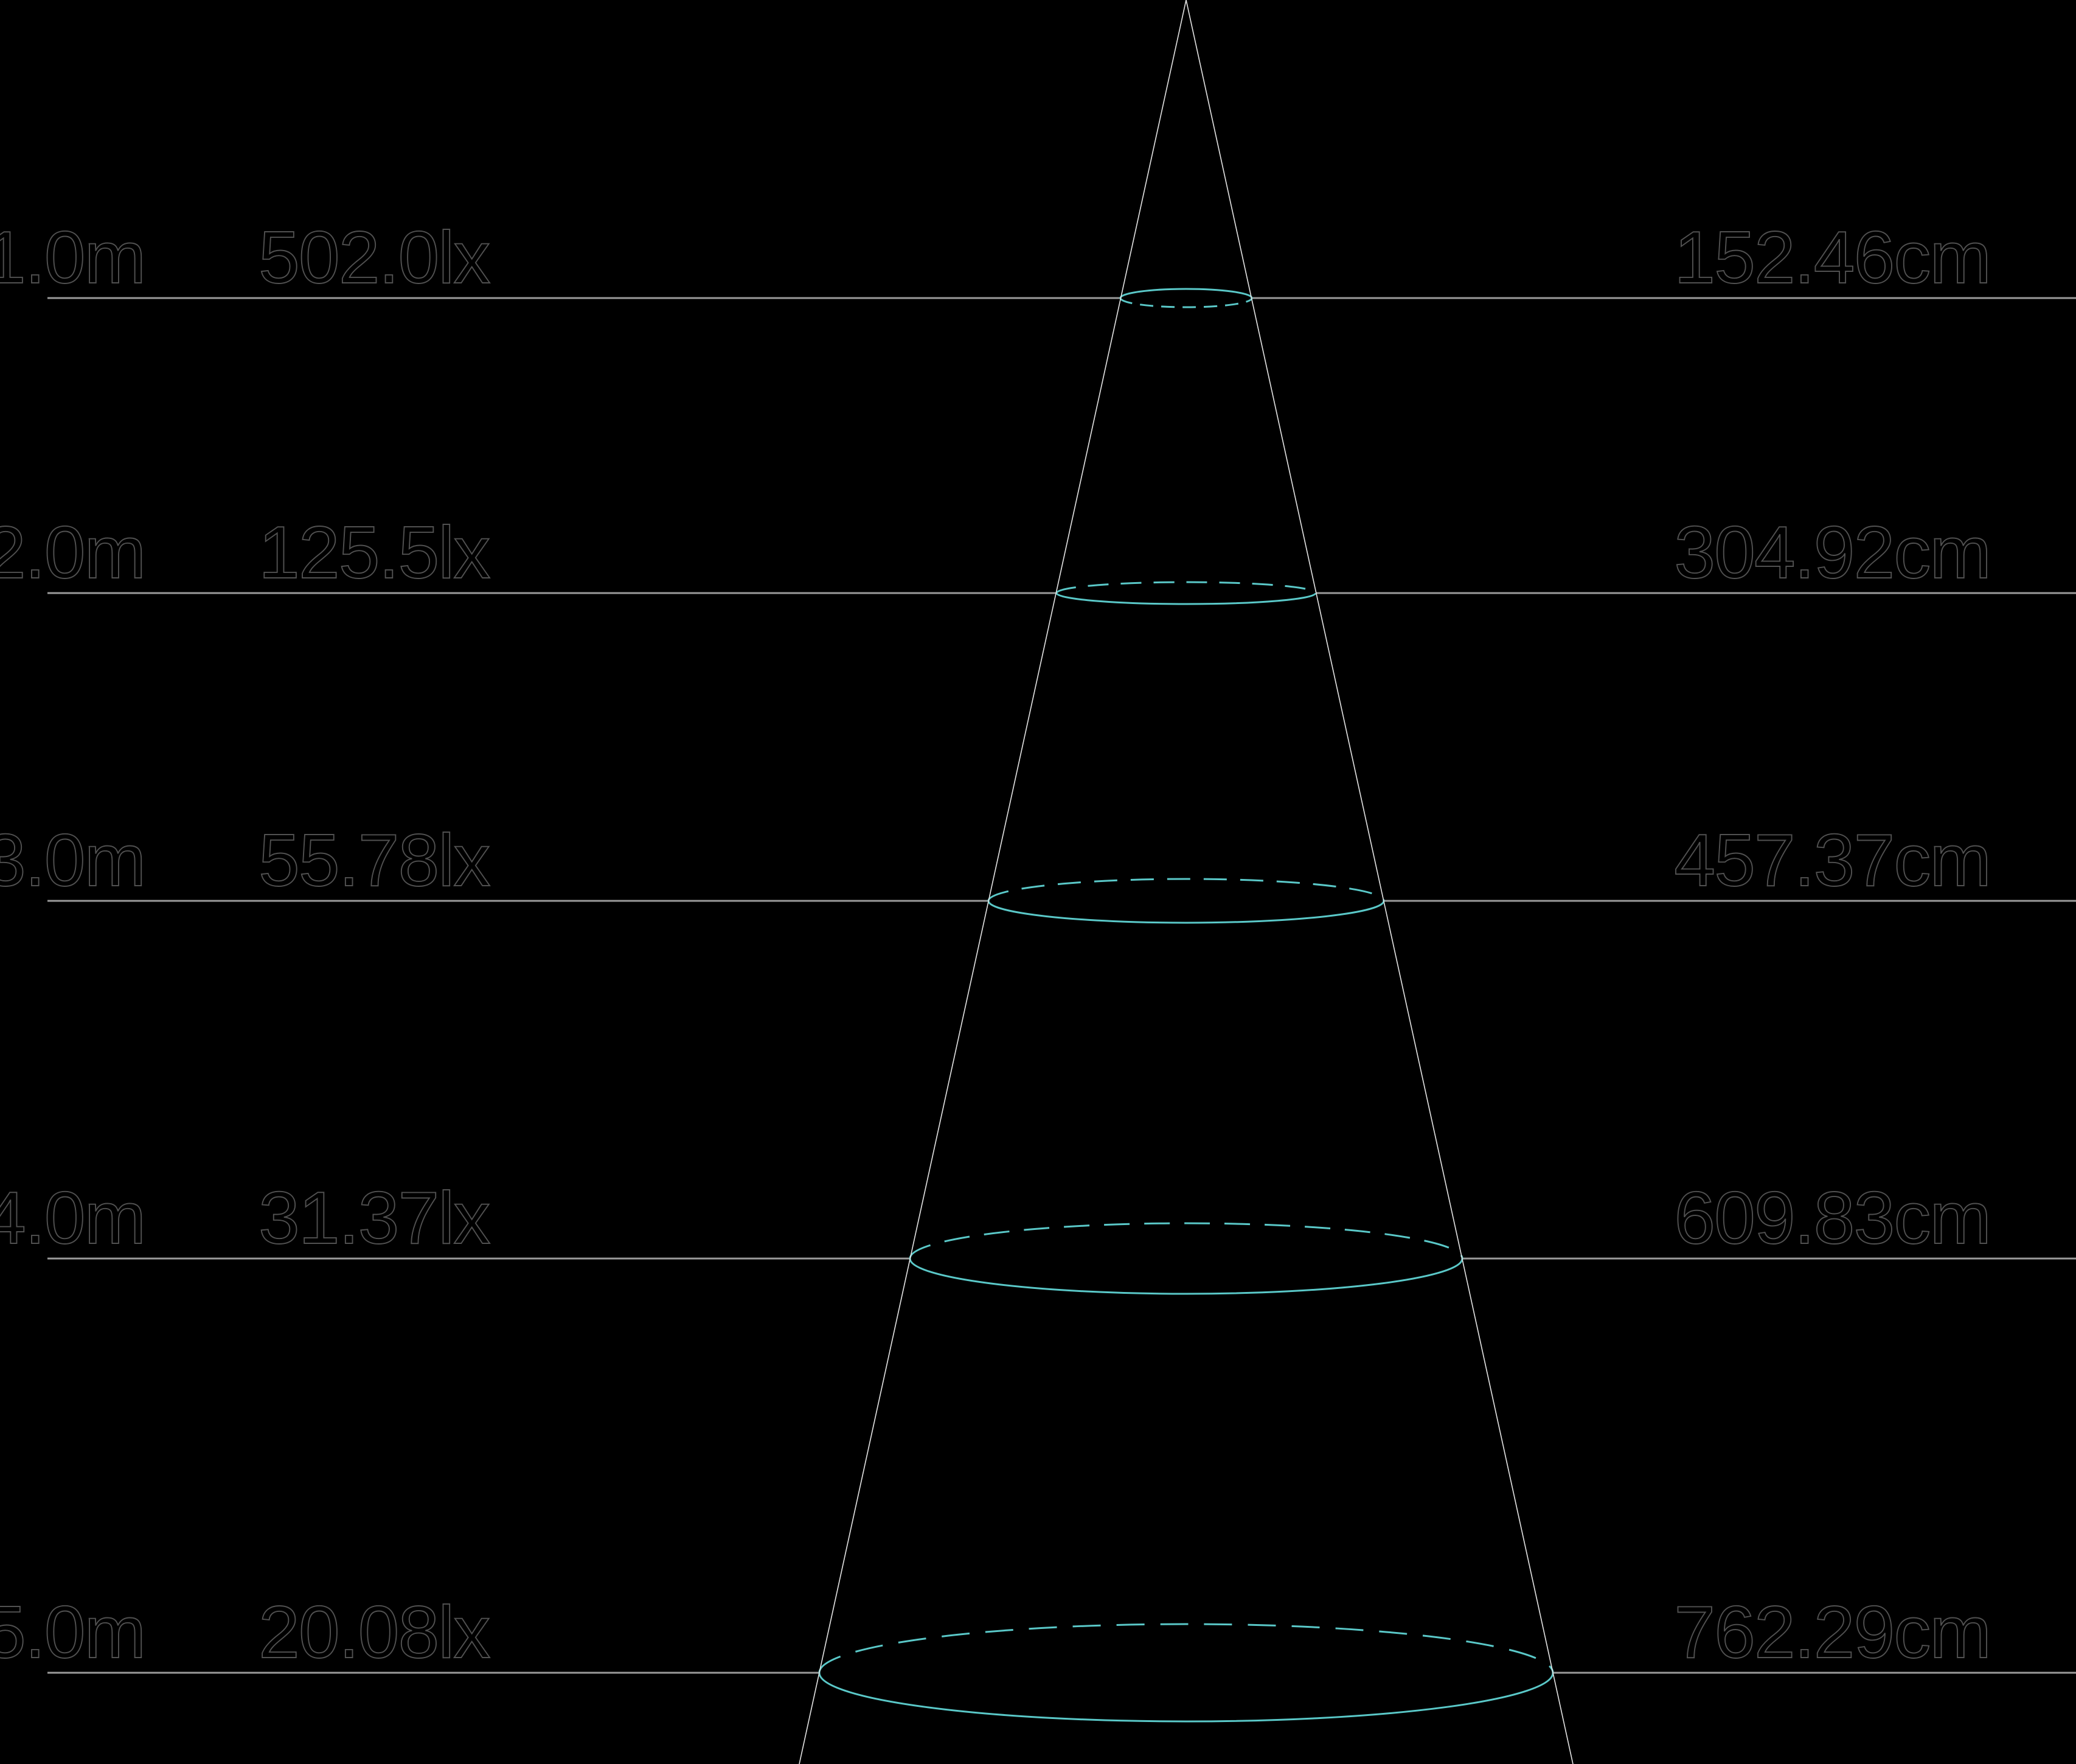 Image resolution: width=2076 pixels, height=1764 pixels. What do you see at coordinates (73, 1632) in the screenshot?
I see `distance-label: 5.0m` at bounding box center [73, 1632].